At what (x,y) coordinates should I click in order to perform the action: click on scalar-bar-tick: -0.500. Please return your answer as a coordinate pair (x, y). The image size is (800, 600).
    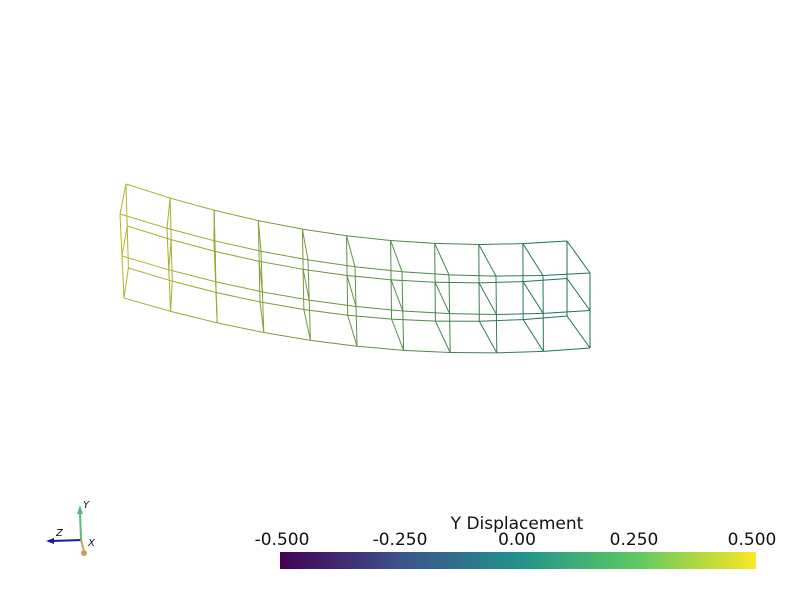
    Looking at the image, I should click on (282, 540).